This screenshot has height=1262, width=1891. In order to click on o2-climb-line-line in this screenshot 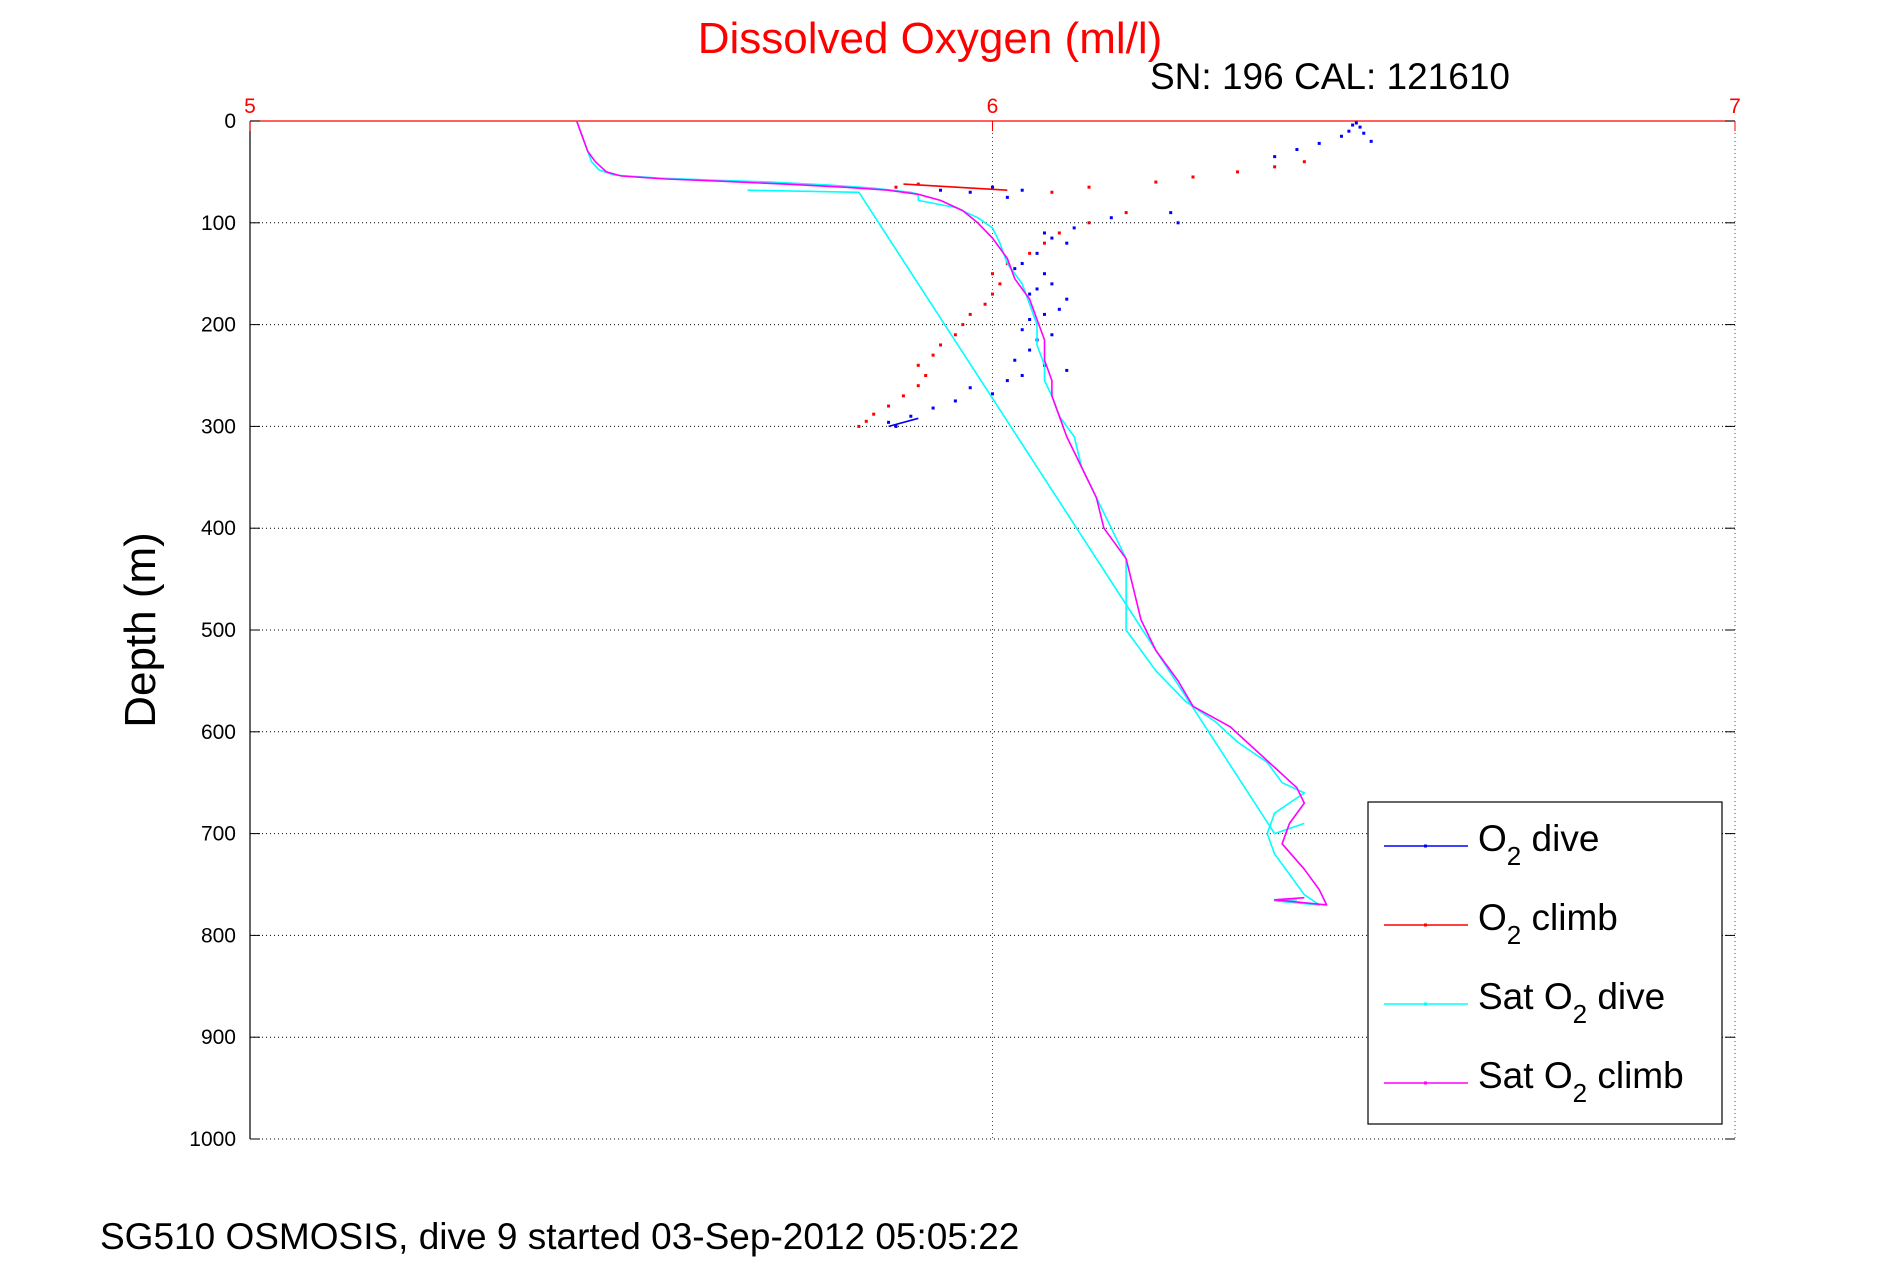, I will do `click(955, 187)`.